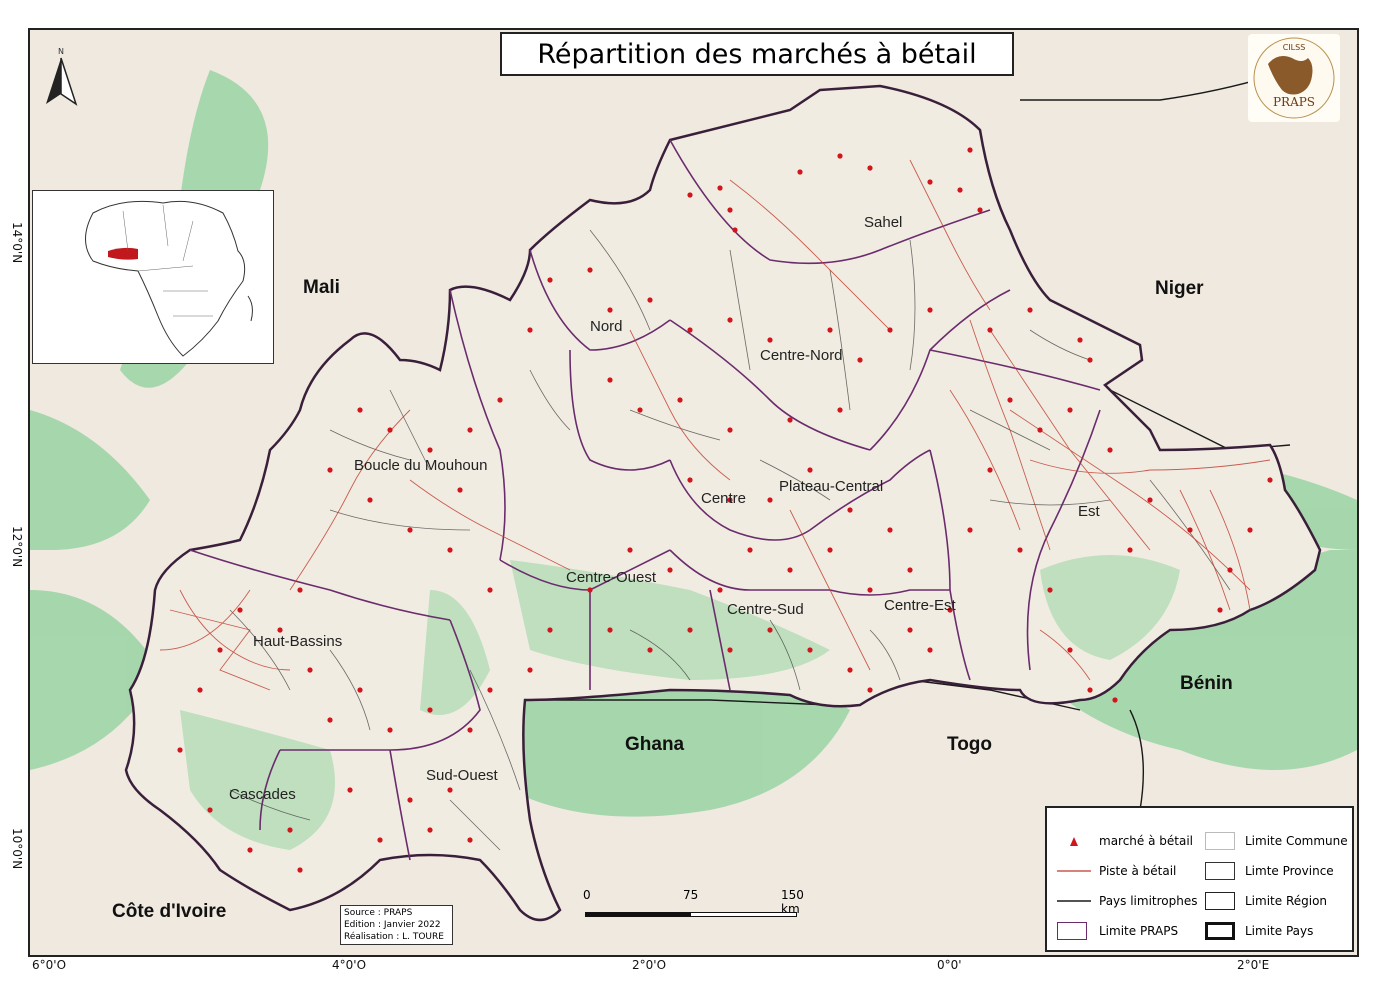 This screenshot has width=1390, height=983. Describe the element at coordinates (349, 965) in the screenshot. I see `lon-label-4o: 4°0'O` at that location.